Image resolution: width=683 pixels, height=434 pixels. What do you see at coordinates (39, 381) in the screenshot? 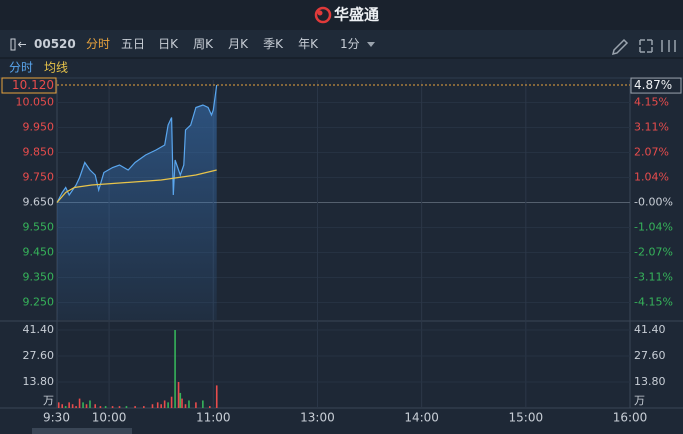
I see `volume-tick-label: 13.80` at bounding box center [39, 381].